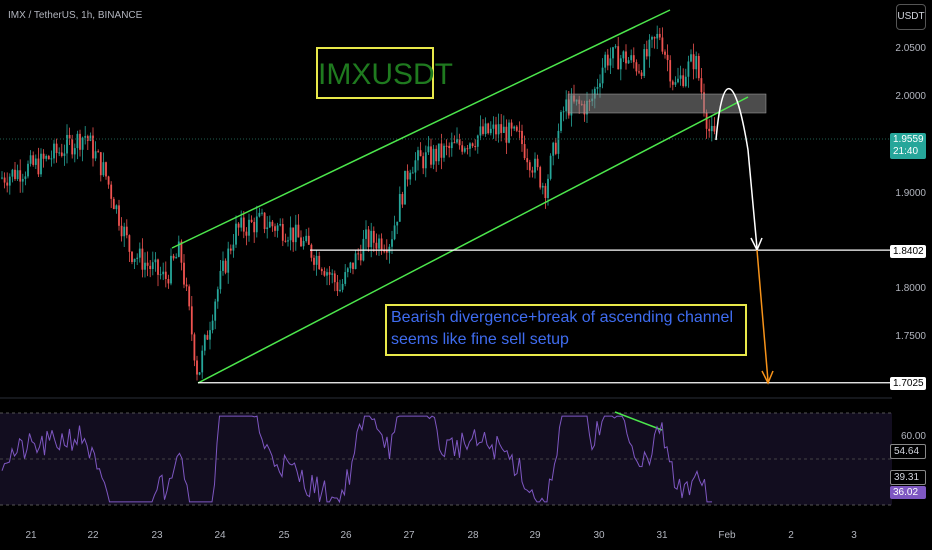 The width and height of the screenshot is (932, 550). I want to click on target1-badge: 1.8402, so click(908, 251).